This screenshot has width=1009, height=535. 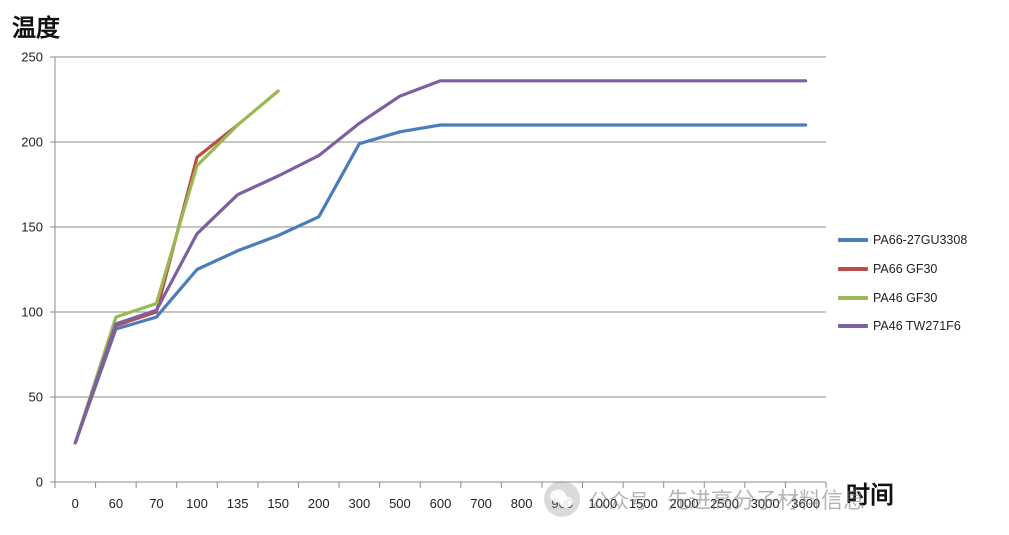 I want to click on x-tick-label: 700, so click(x=481, y=503).